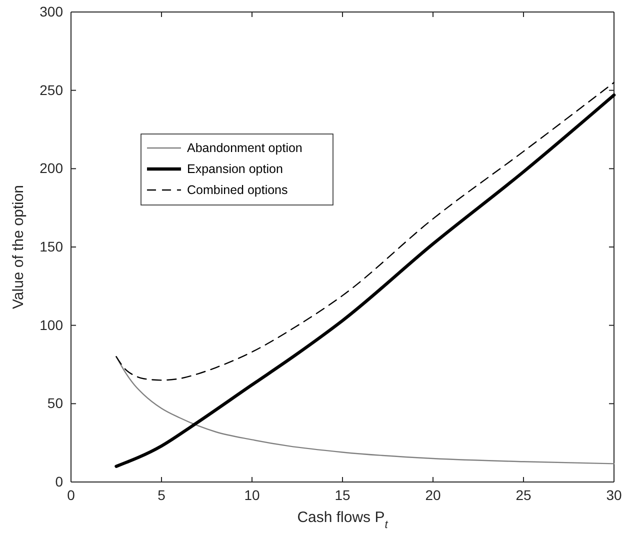 This screenshot has width=634, height=546. I want to click on legend-label: Expansion option, so click(235, 169).